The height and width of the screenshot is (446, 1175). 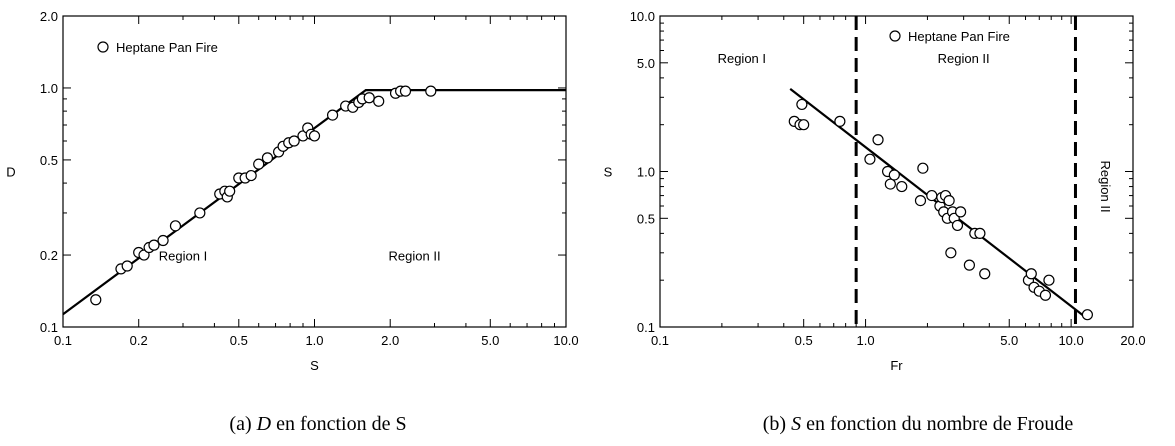 I want to click on x-tick-label: 0.2, so click(x=139, y=340).